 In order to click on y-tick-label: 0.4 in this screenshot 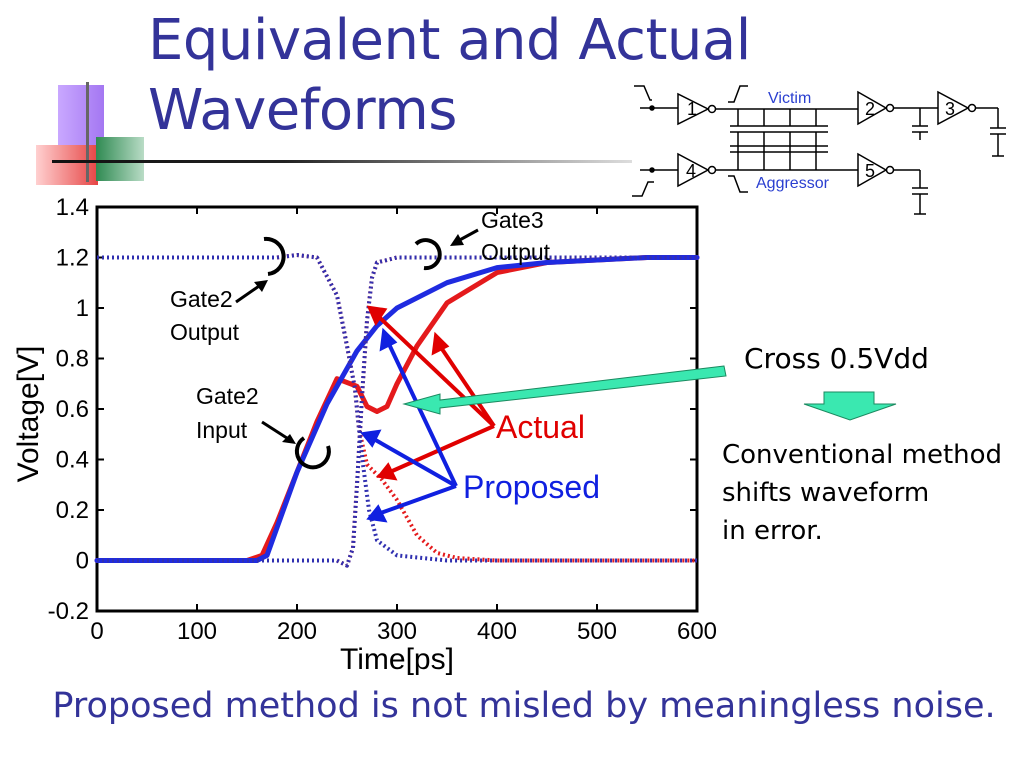, I will do `click(72, 460)`.